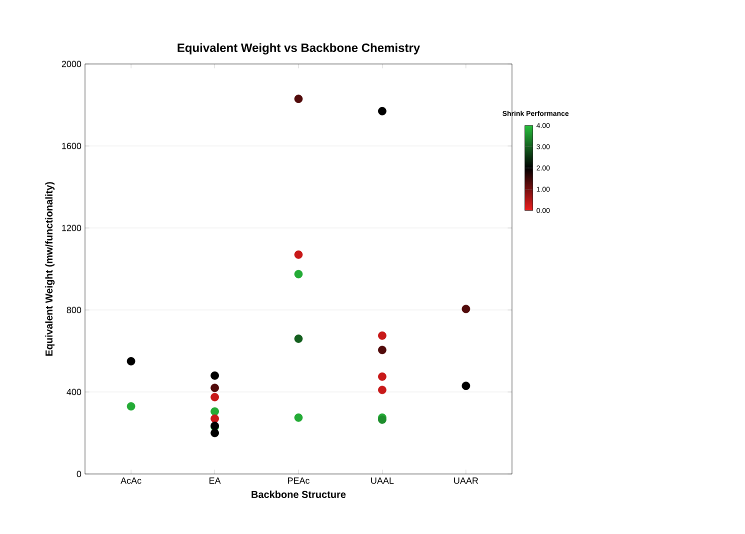  What do you see at coordinates (72, 228) in the screenshot?
I see `y-tick-label: 1200` at bounding box center [72, 228].